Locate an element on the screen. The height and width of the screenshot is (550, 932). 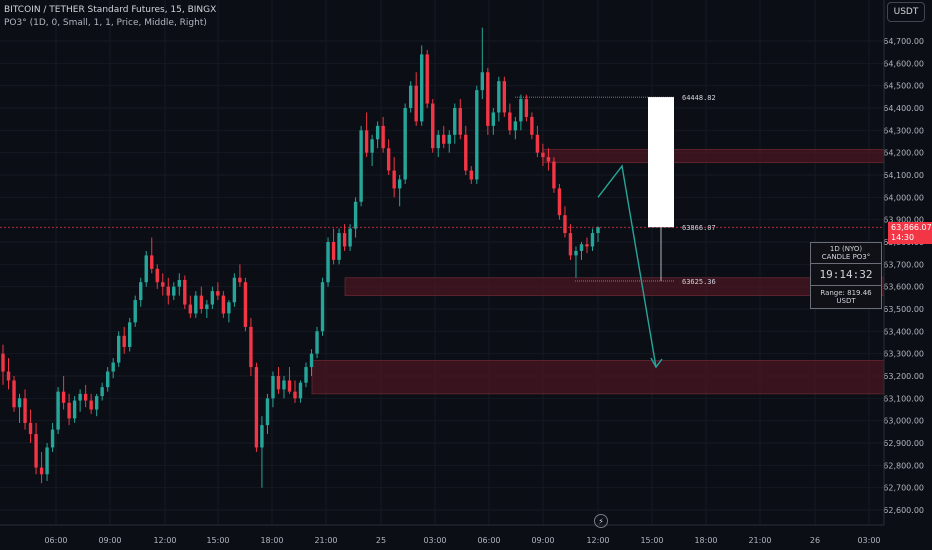
price-tick-label: 62,900.00 is located at coordinates (903, 443).